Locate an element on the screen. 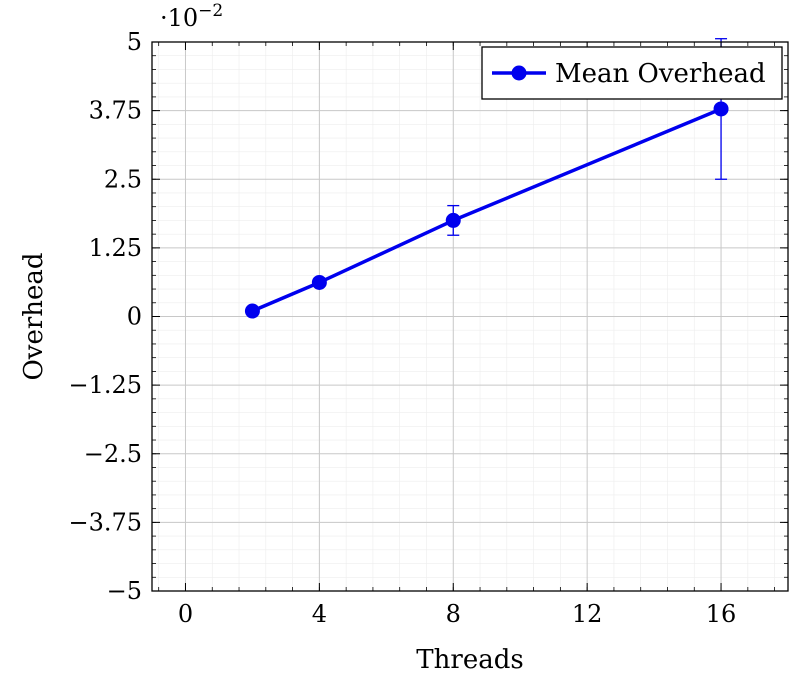  y-tick-label: 2.5 is located at coordinates (123, 179).